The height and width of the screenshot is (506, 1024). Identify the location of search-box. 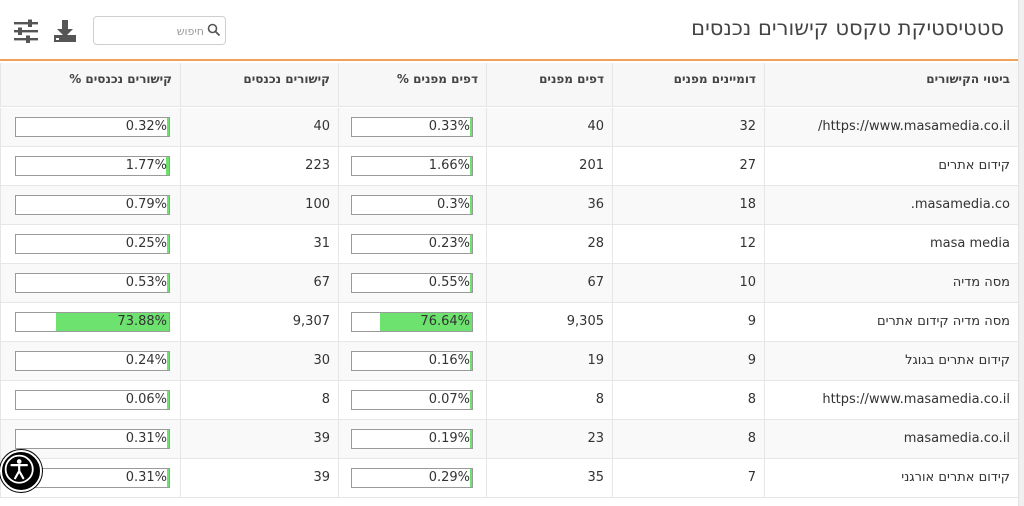
(159, 30).